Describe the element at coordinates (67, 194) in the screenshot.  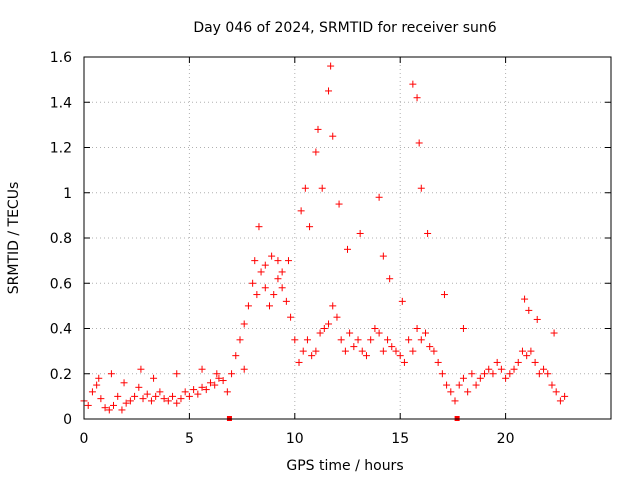
I see `y-tick-label: 1` at that location.